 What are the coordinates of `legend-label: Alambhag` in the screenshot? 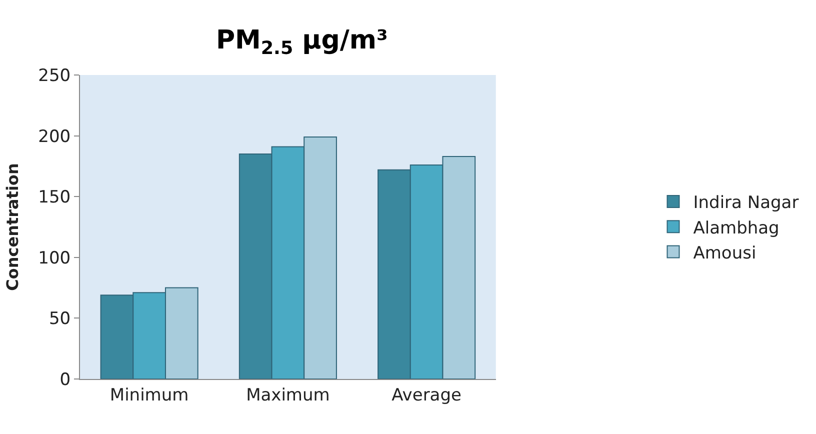 It's located at (736, 228).